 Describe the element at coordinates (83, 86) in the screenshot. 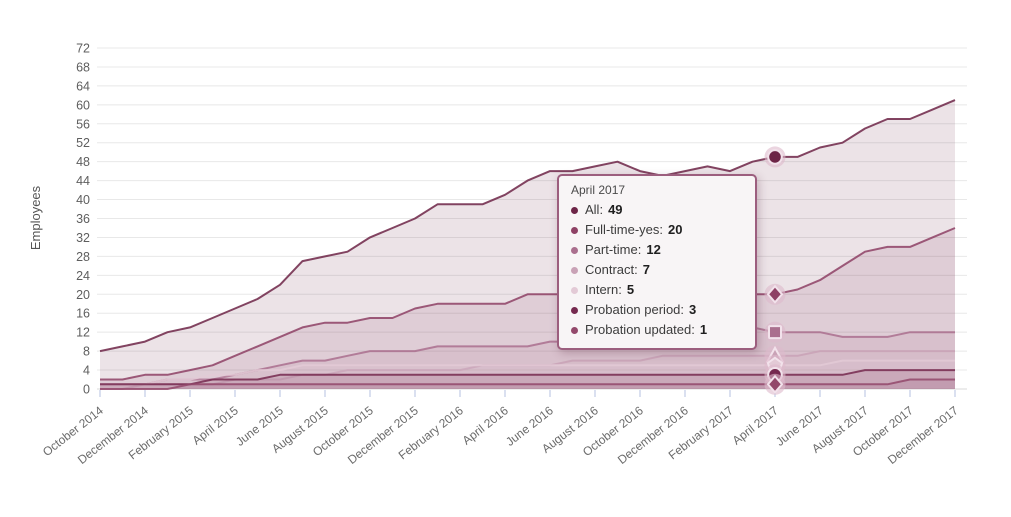

I see `y-tick-label: 64` at that location.